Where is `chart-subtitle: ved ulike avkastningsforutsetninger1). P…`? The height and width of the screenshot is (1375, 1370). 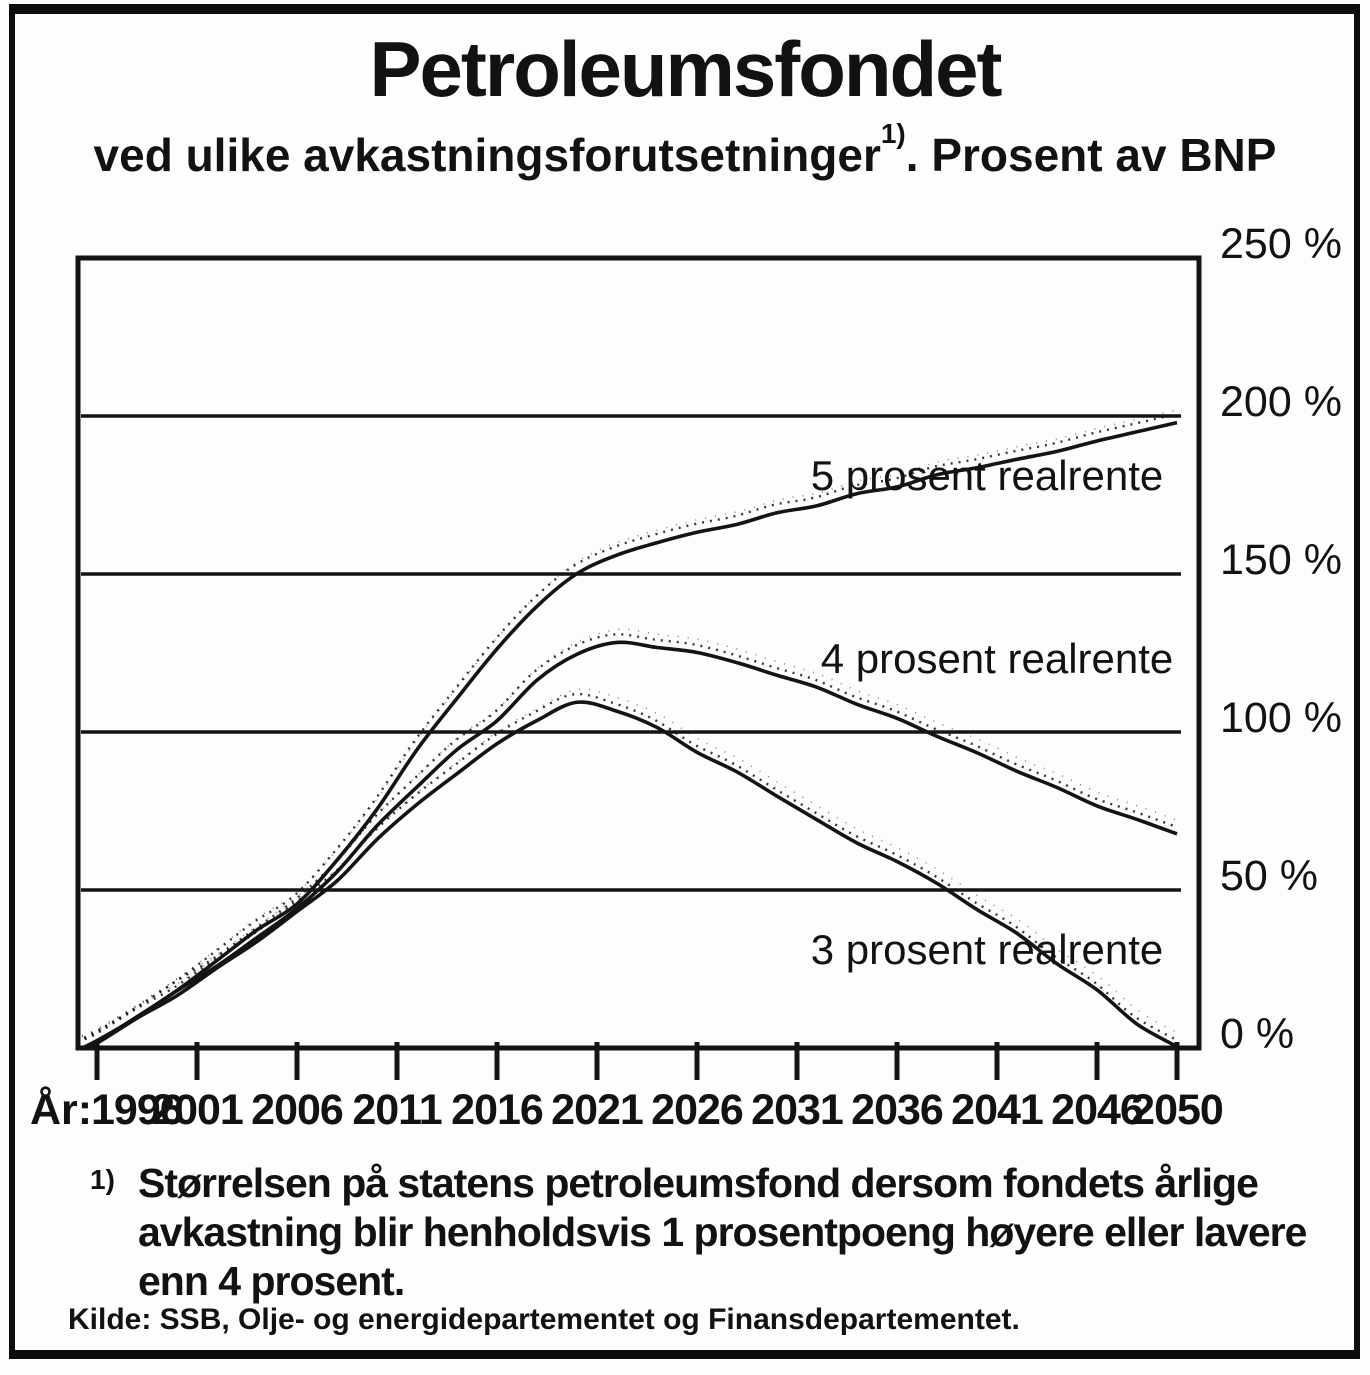
chart-subtitle: ved ulike avkastningsforutsetninger1). P… is located at coordinates (685, 150).